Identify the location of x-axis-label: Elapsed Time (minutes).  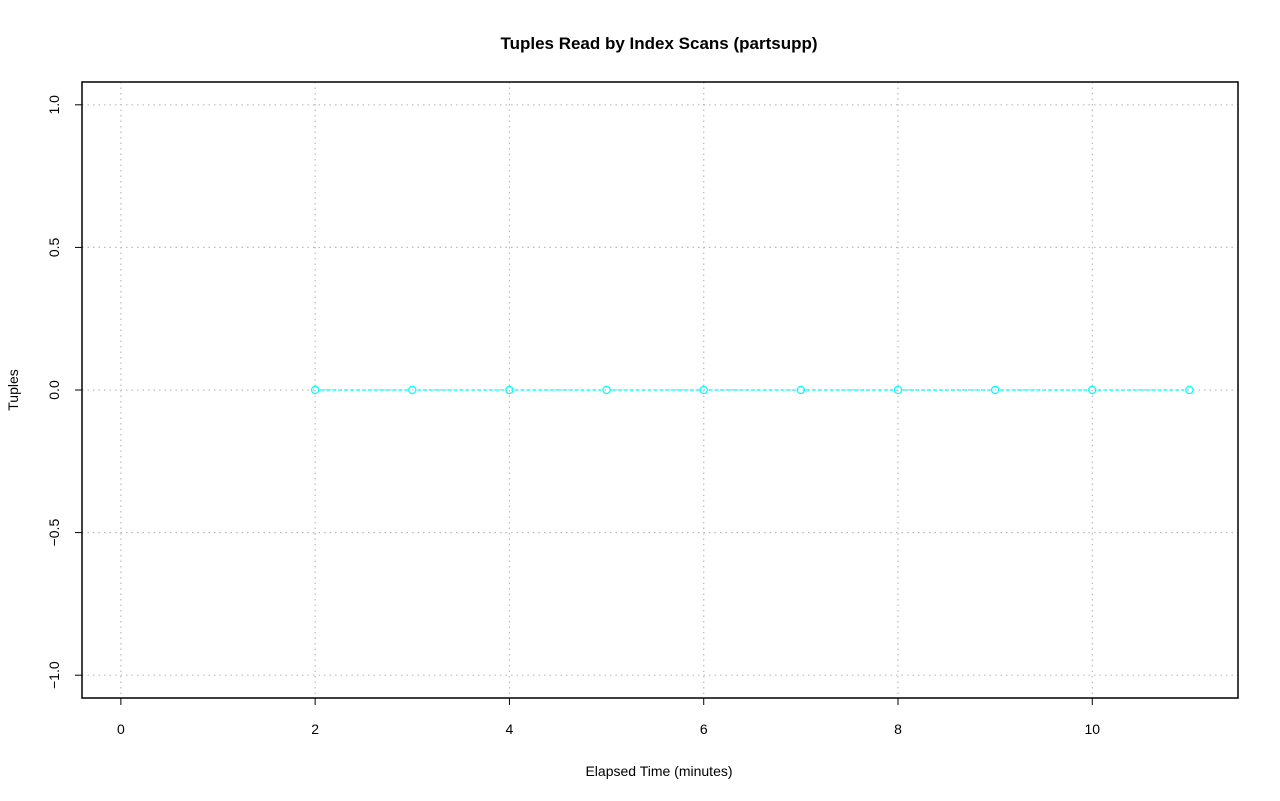
(658, 771).